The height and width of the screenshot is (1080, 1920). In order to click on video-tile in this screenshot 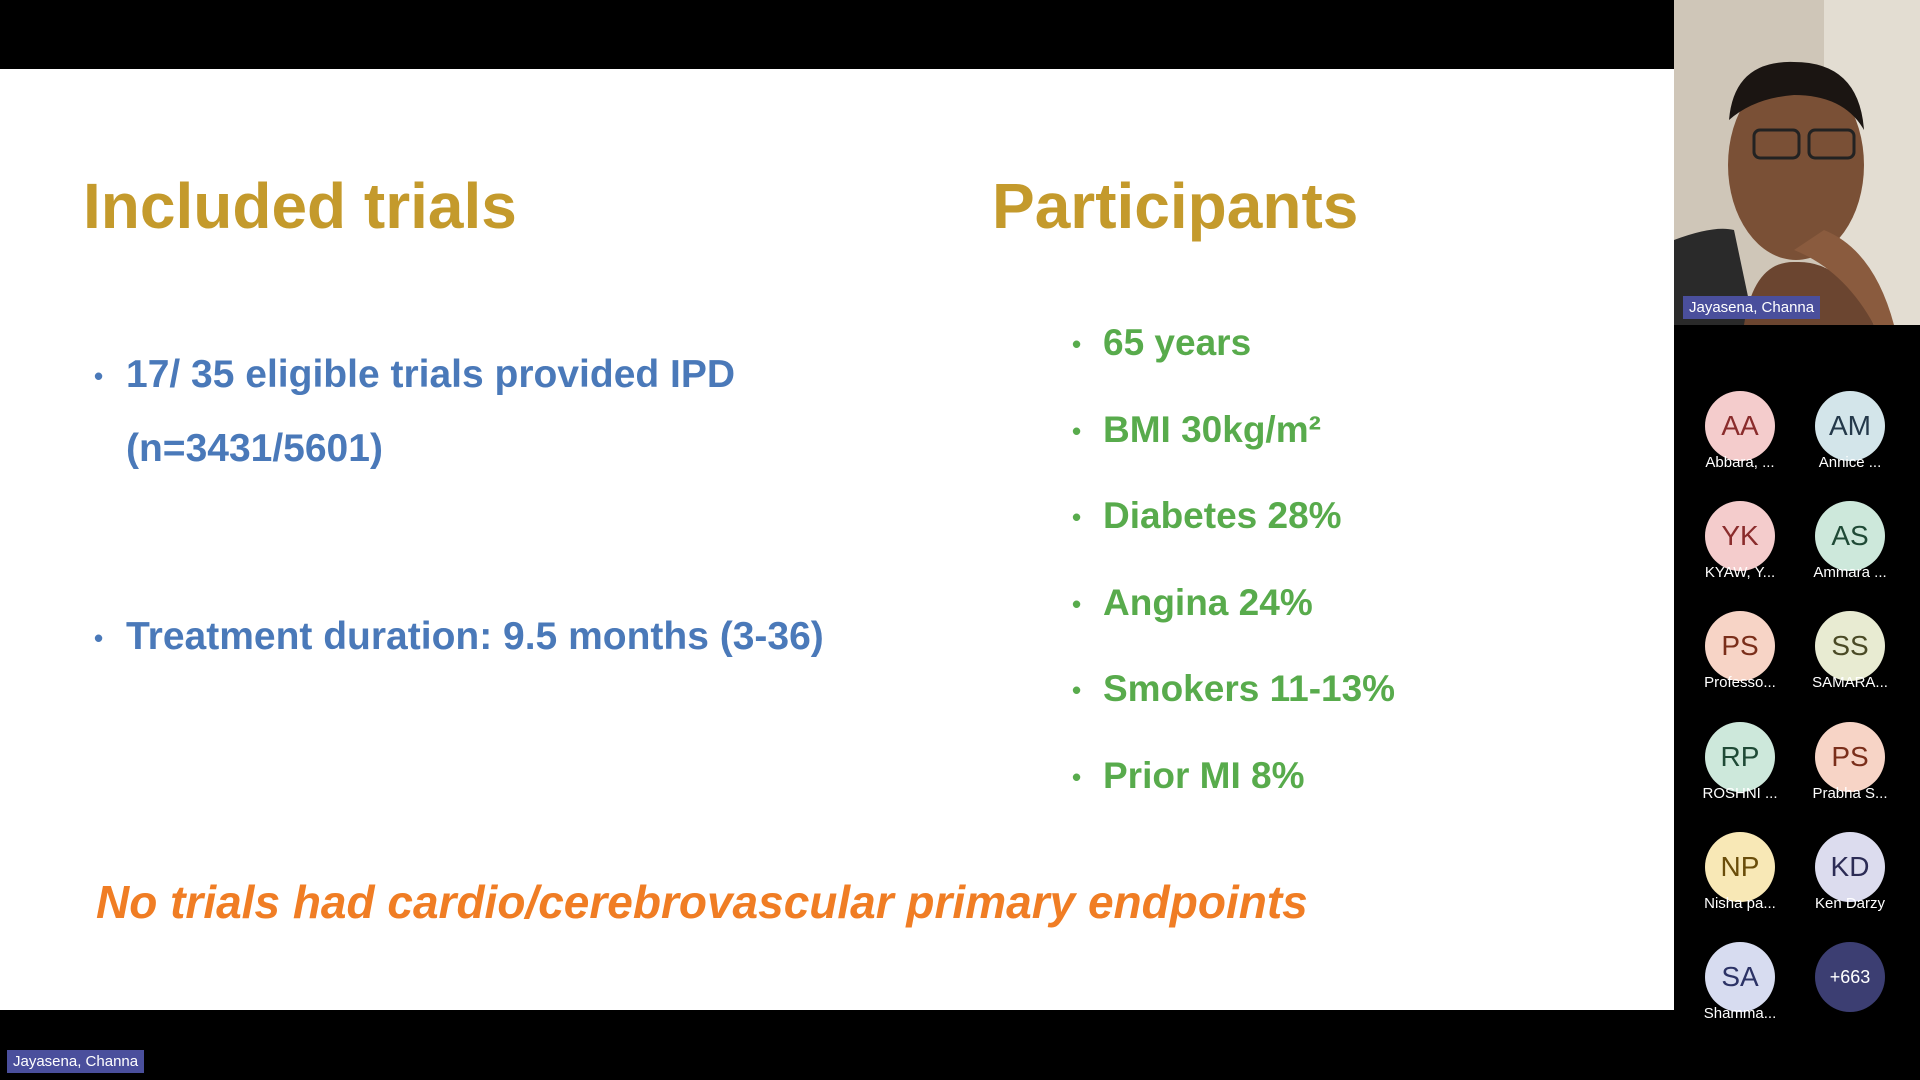, I will do `click(1797, 162)`.